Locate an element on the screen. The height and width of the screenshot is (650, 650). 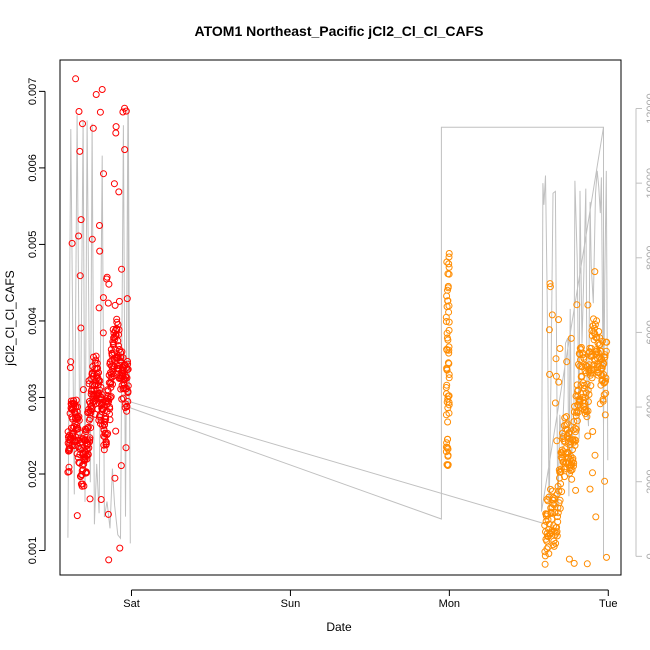
y-tick-label: 0.003 is located at coordinates (33, 398).